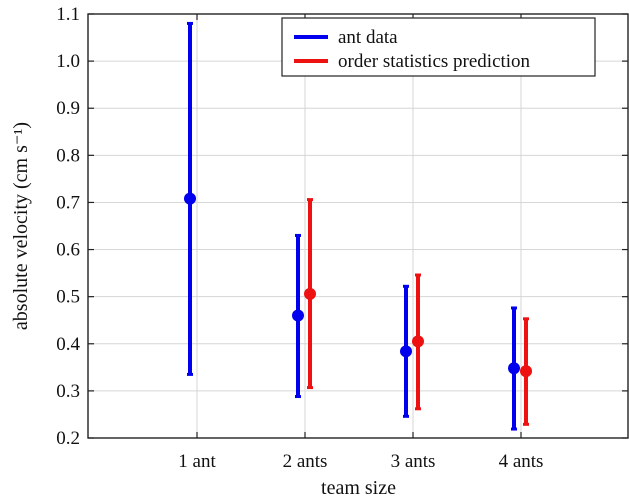  What do you see at coordinates (358, 488) in the screenshot?
I see `x-axis-title: team size` at bounding box center [358, 488].